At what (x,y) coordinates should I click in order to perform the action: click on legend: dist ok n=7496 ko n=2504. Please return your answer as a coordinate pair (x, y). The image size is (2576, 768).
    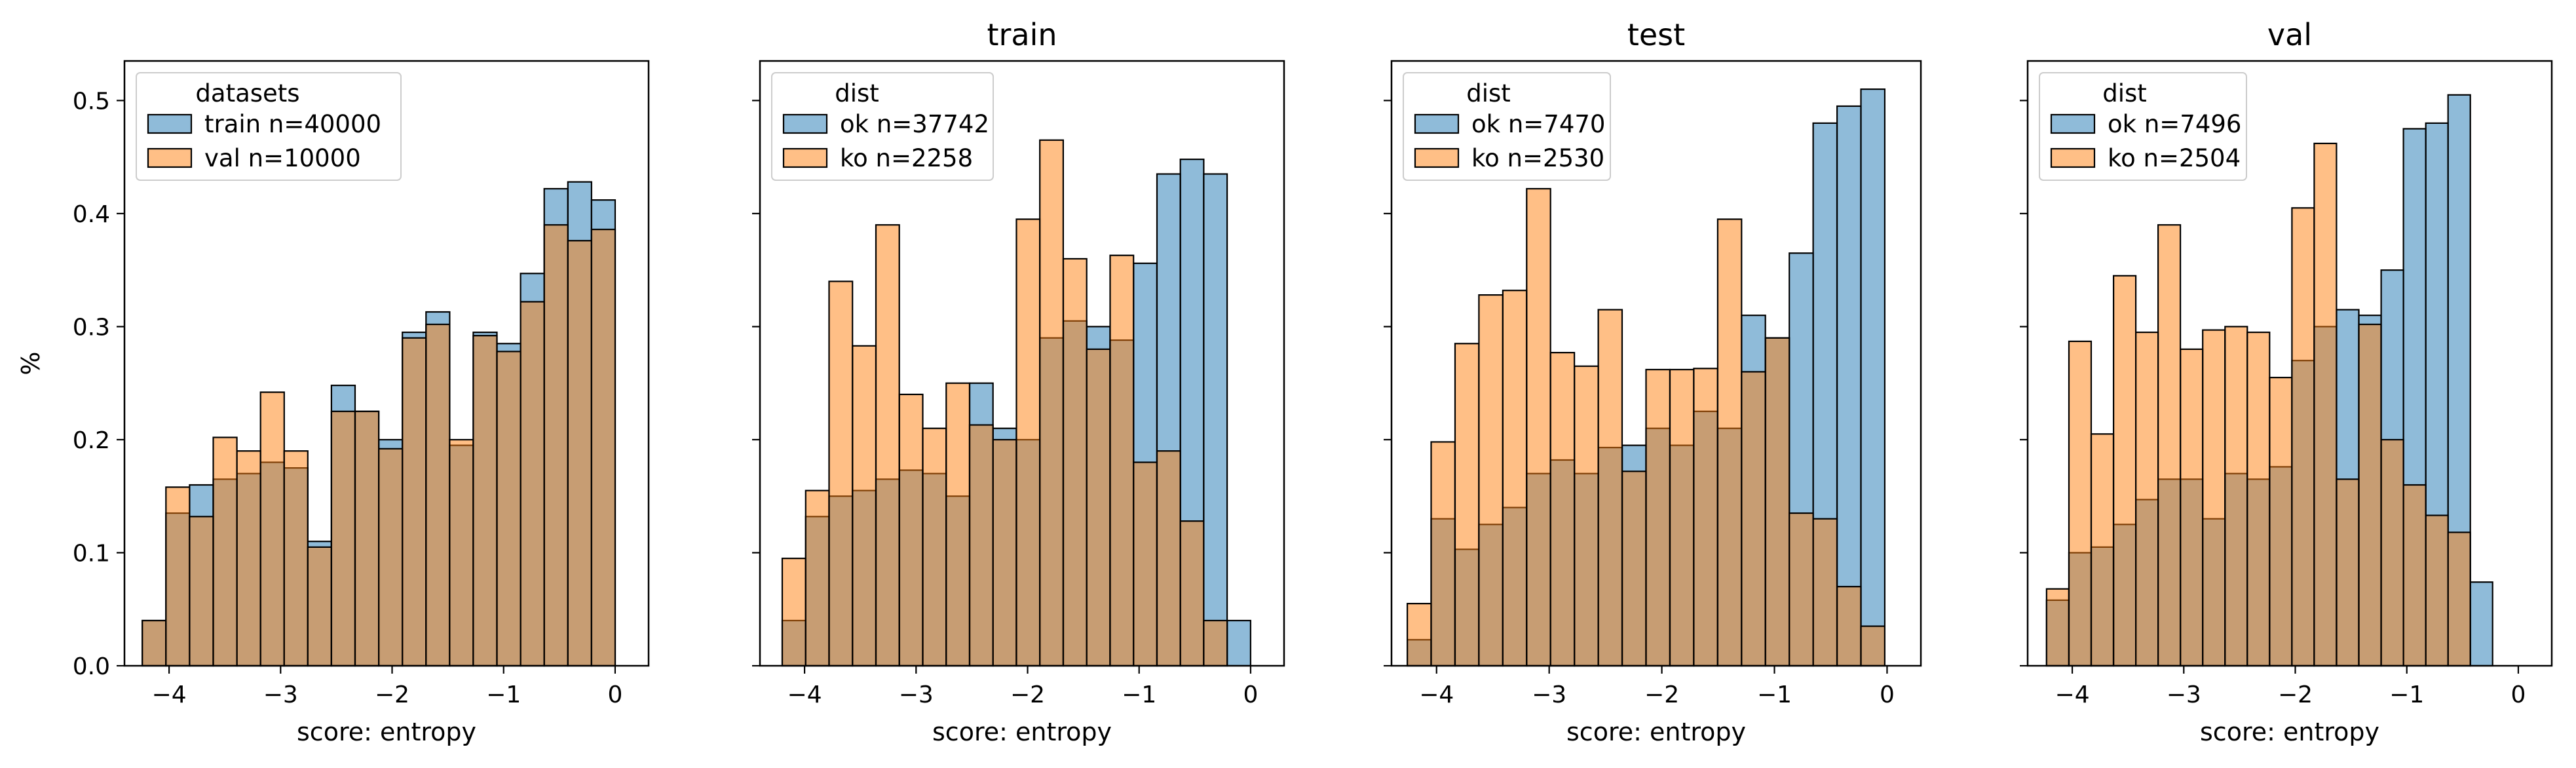
    Looking at the image, I should click on (2143, 126).